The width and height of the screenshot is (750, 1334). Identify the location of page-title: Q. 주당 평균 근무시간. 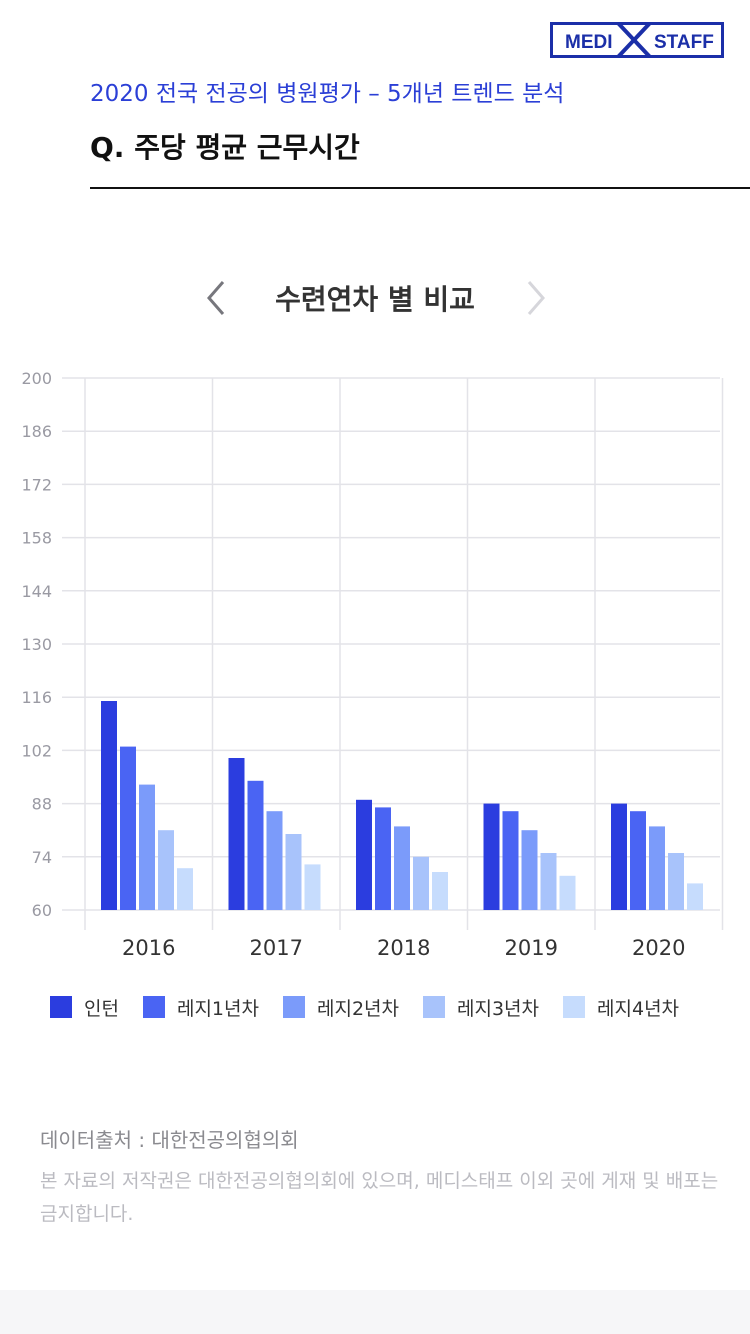
(225, 147).